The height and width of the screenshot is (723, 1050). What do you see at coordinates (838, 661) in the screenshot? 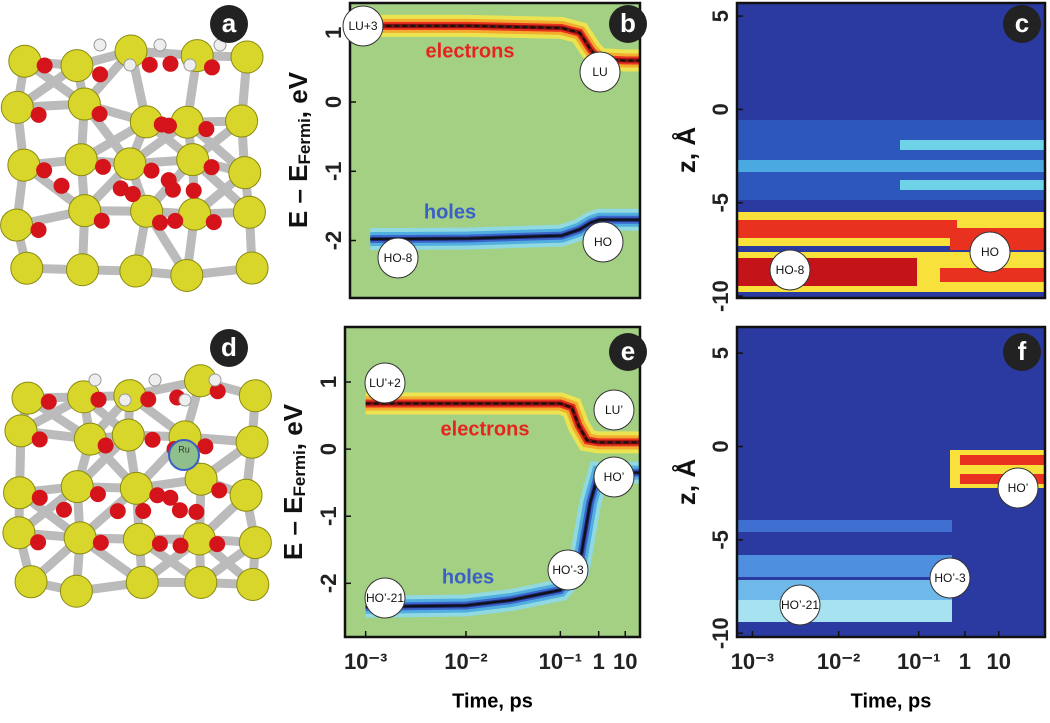
I see `x-tick-label: 10⁻²` at bounding box center [838, 661].